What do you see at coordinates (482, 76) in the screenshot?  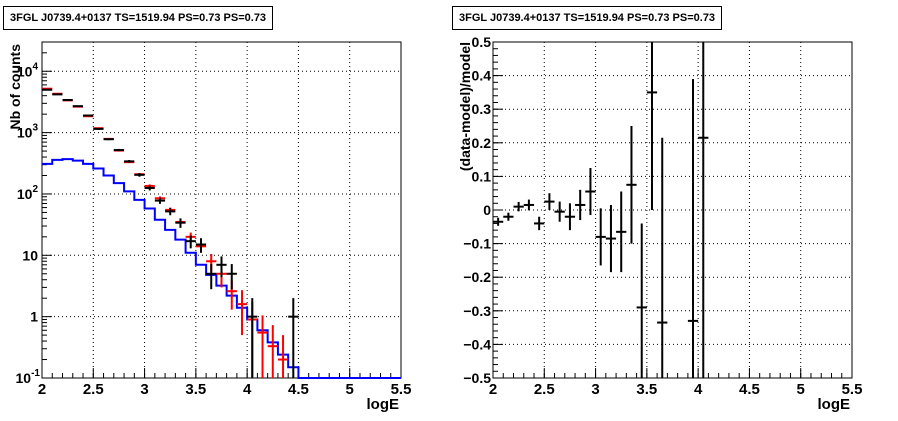 I see `right-y-tick-label: 0.4` at bounding box center [482, 76].